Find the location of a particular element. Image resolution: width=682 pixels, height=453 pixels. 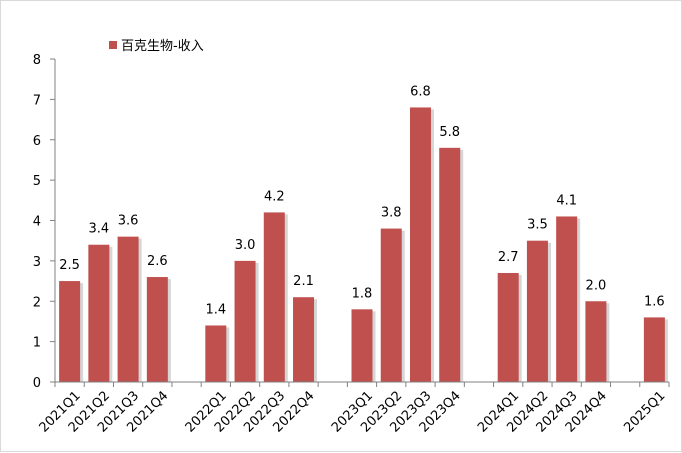

data-label: 2.1 is located at coordinates (303, 281).